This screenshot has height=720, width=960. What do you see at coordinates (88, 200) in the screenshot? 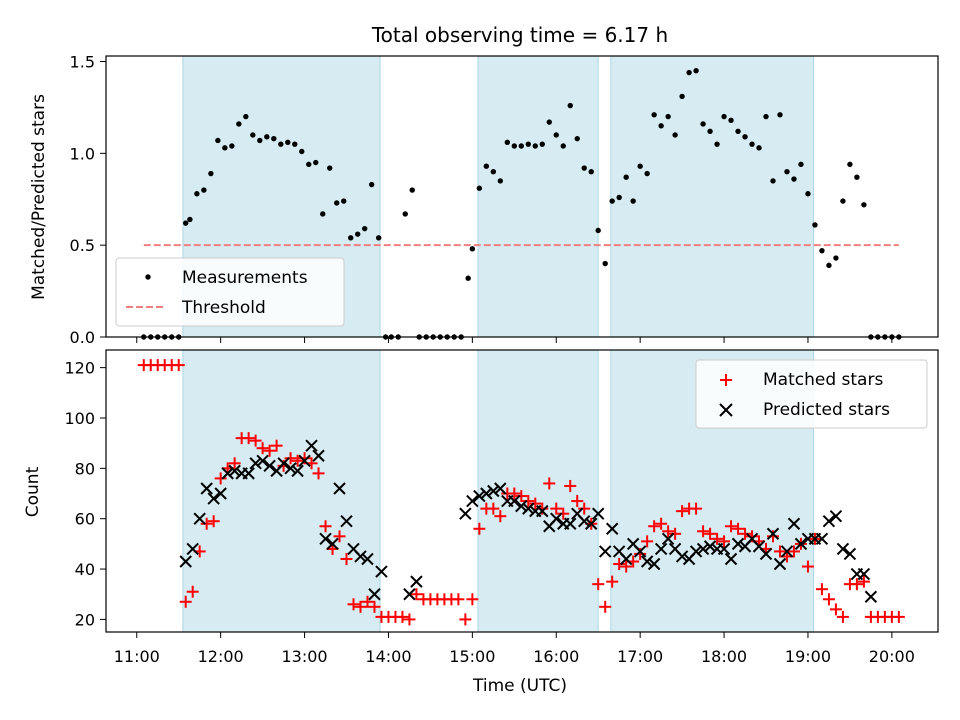
I see `top-y-ticks: 0.0 0.5 1.0 1.5` at bounding box center [88, 200].